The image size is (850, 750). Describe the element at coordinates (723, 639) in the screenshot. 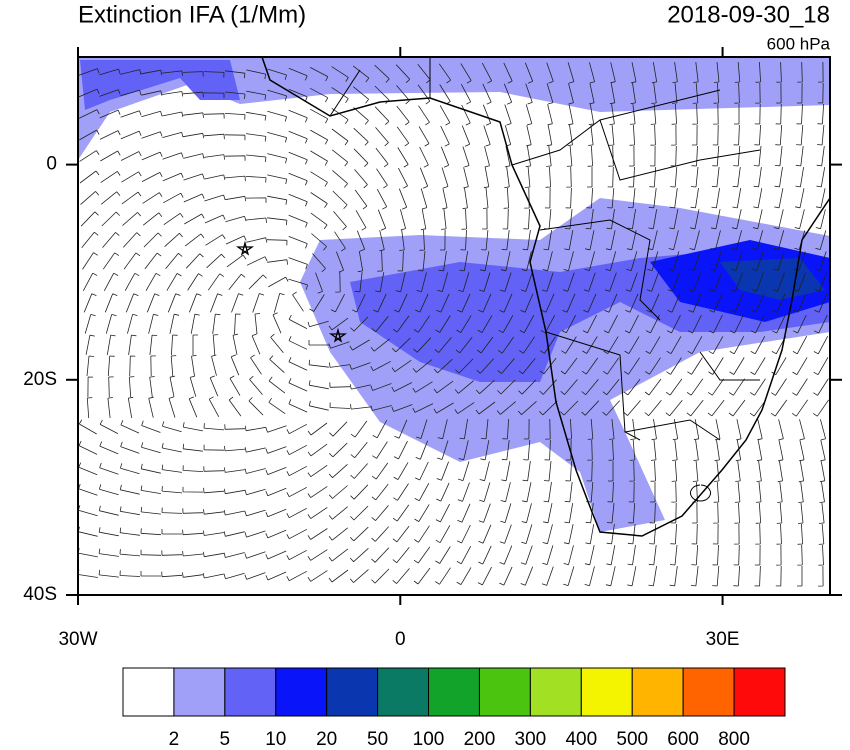

I see `x-tick-label: 30E` at that location.